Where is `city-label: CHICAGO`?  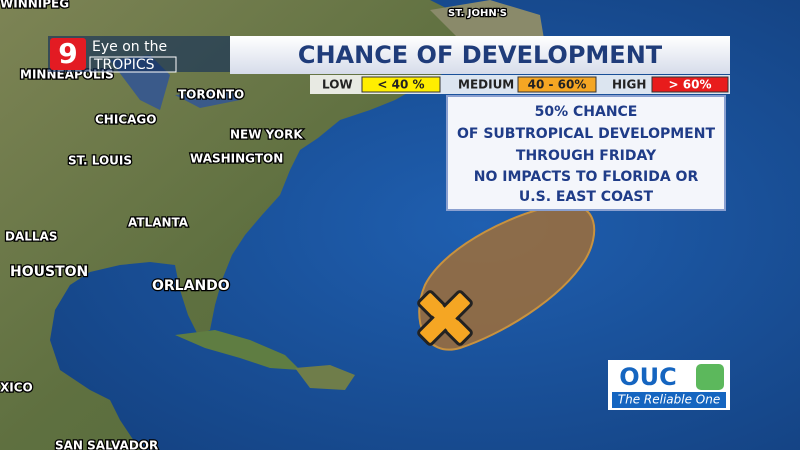 city-label: CHICAGO is located at coordinates (125, 120).